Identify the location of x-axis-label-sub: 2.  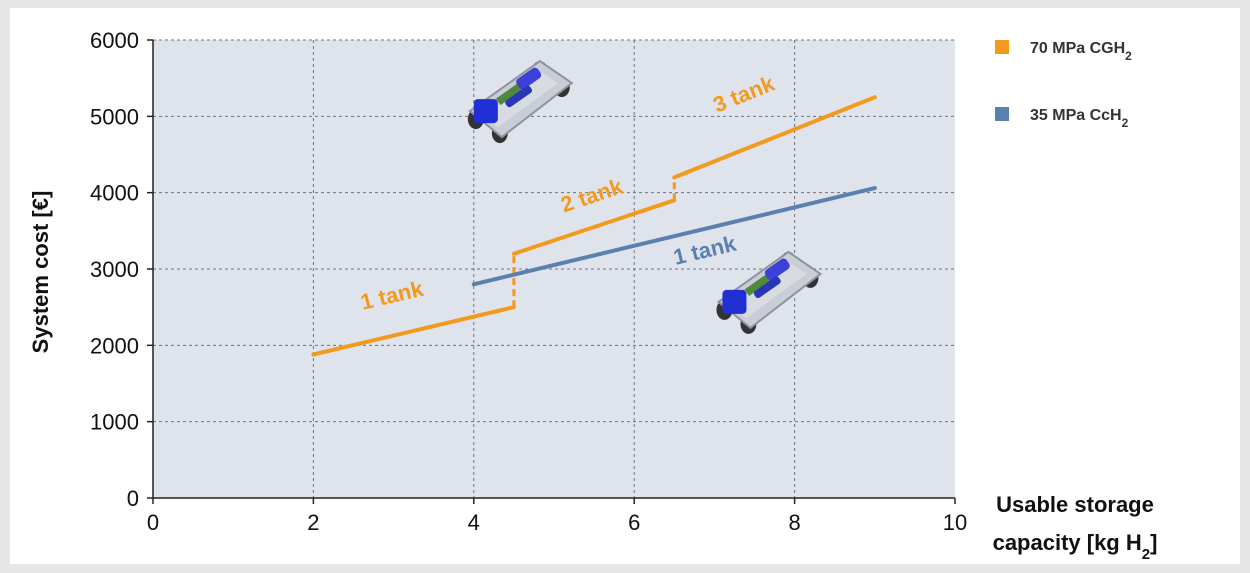
(1146, 554).